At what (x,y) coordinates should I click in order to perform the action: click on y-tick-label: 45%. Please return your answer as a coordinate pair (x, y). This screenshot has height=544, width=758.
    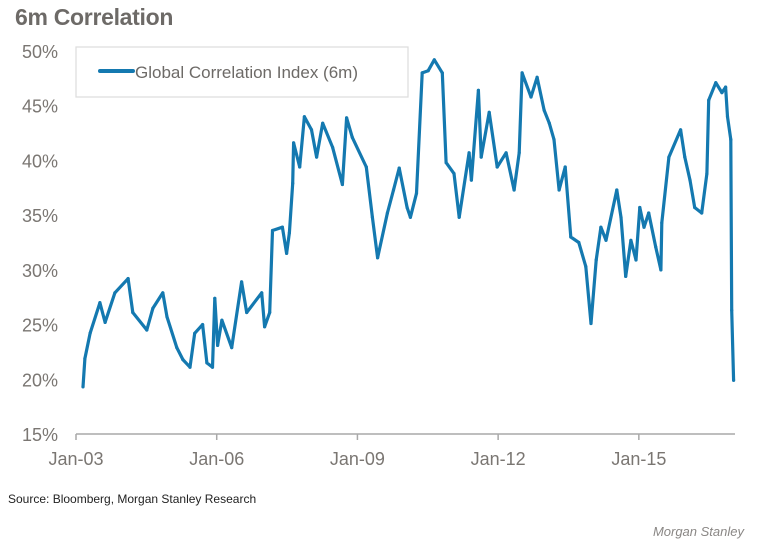
    Looking at the image, I should click on (40, 107).